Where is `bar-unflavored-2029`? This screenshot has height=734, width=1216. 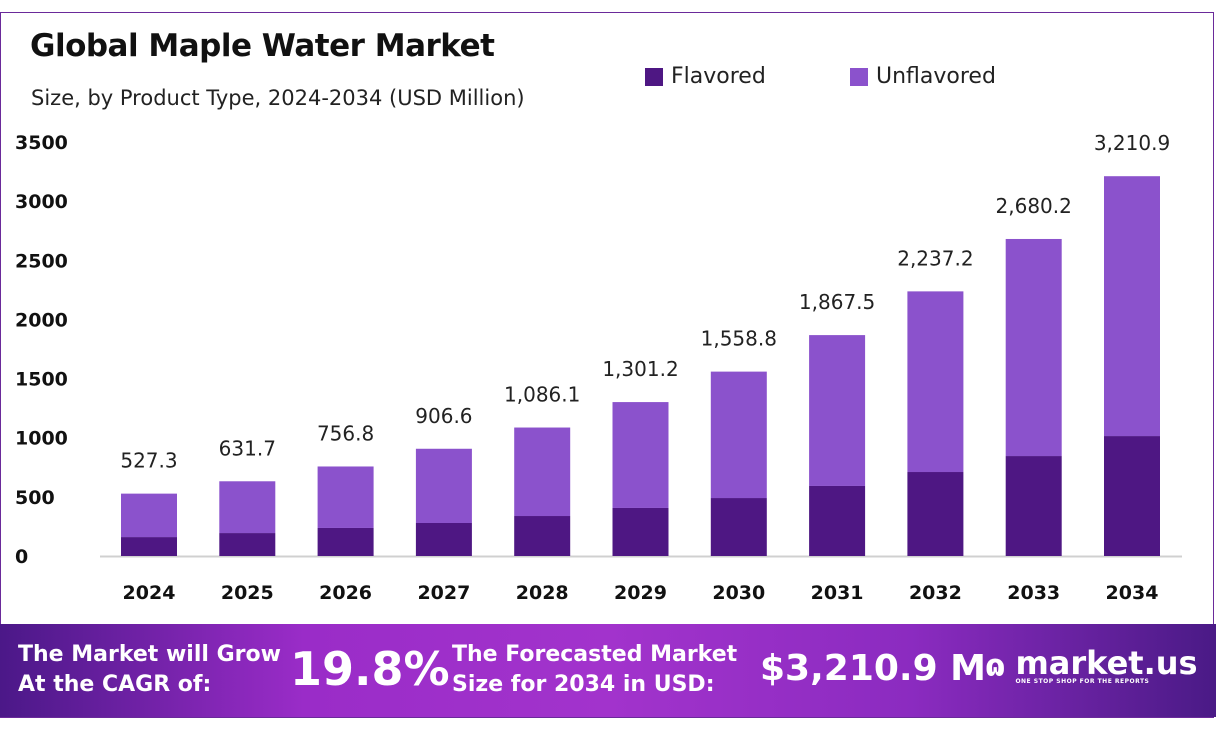
bar-unflavored-2029 is located at coordinates (640, 455).